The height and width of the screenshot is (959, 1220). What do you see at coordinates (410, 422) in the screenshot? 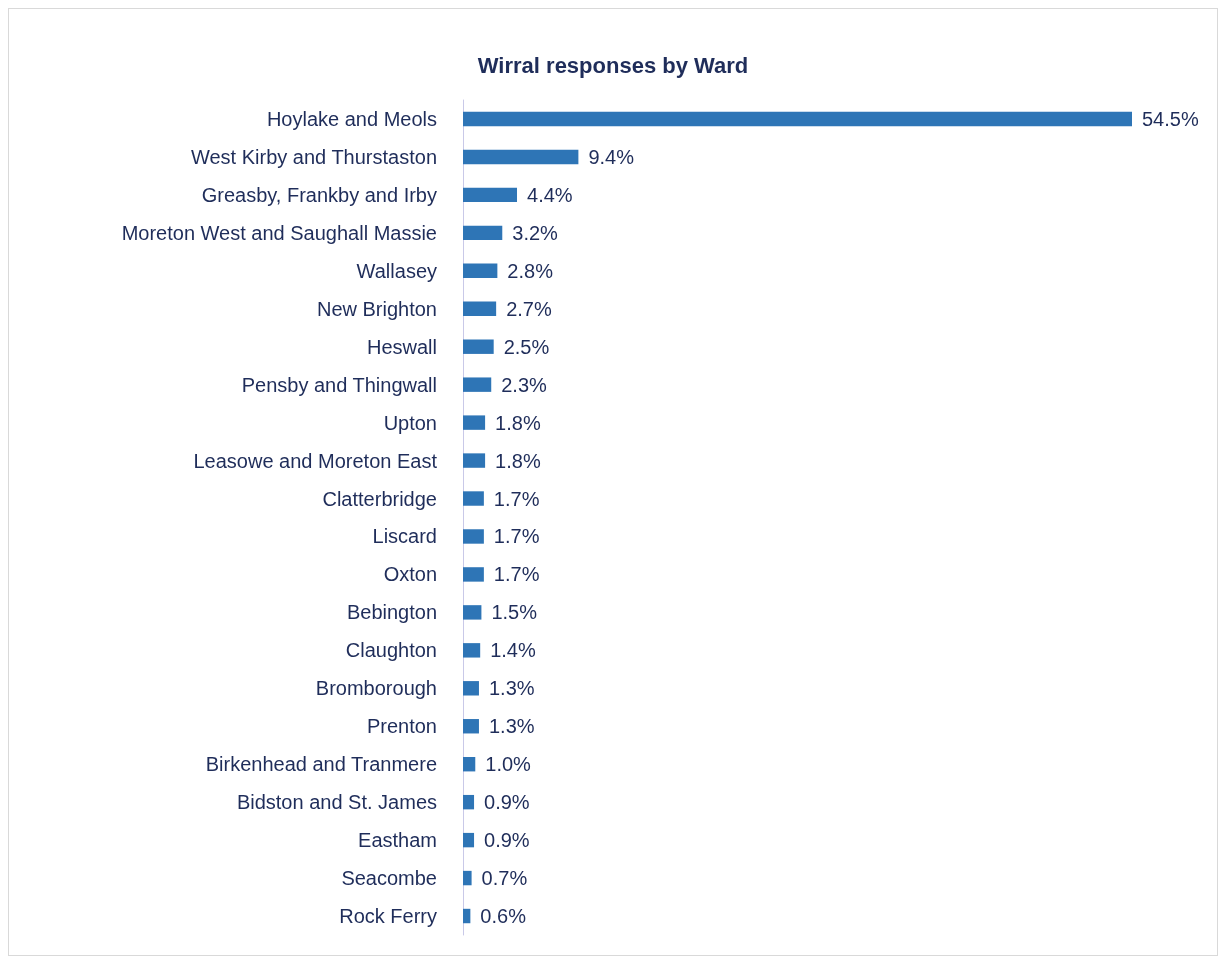
I see `y-tick-label: Upton` at bounding box center [410, 422].